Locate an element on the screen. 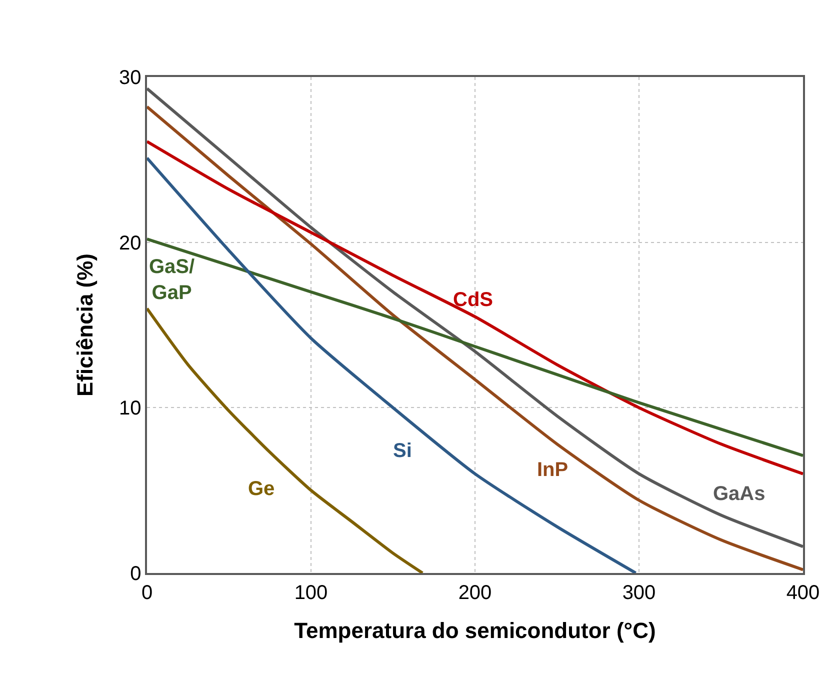  series-label: GaAs is located at coordinates (739, 494).